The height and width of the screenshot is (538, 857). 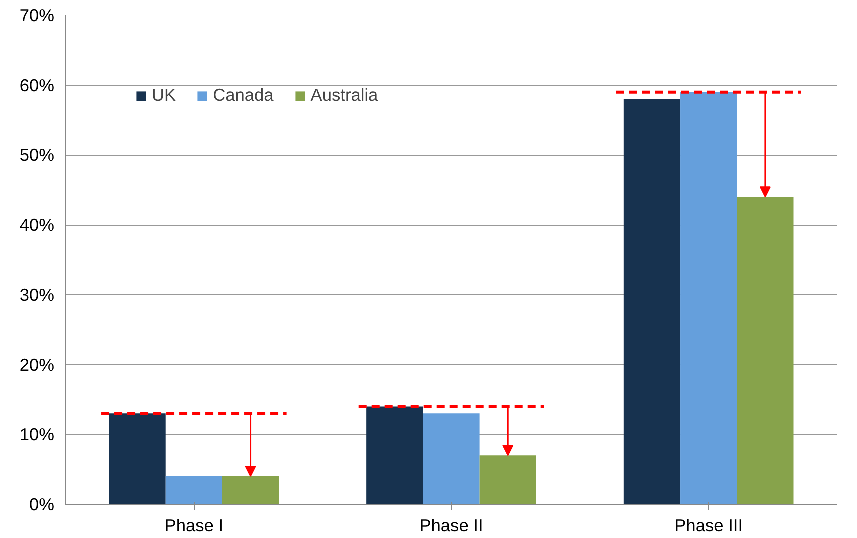 What do you see at coordinates (37, 364) in the screenshot?
I see `y-tick-label: 20%` at bounding box center [37, 364].